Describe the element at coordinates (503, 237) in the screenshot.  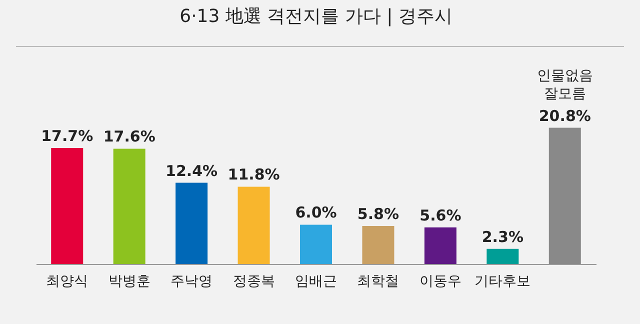
I see `data-label: 2.3%` at that location.